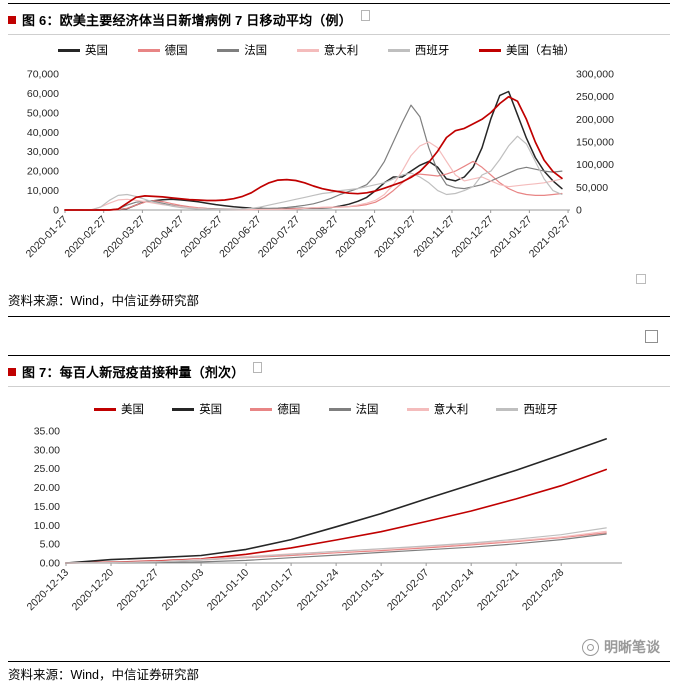  What do you see at coordinates (595, 120) in the screenshot?
I see `svg-text: 200,000` at bounding box center [595, 120].